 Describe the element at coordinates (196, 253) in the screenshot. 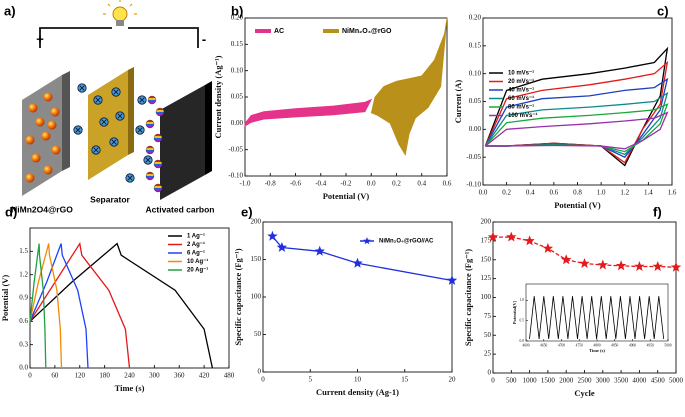

I see `legend-label: 6 Ag⁻¹` at that location.